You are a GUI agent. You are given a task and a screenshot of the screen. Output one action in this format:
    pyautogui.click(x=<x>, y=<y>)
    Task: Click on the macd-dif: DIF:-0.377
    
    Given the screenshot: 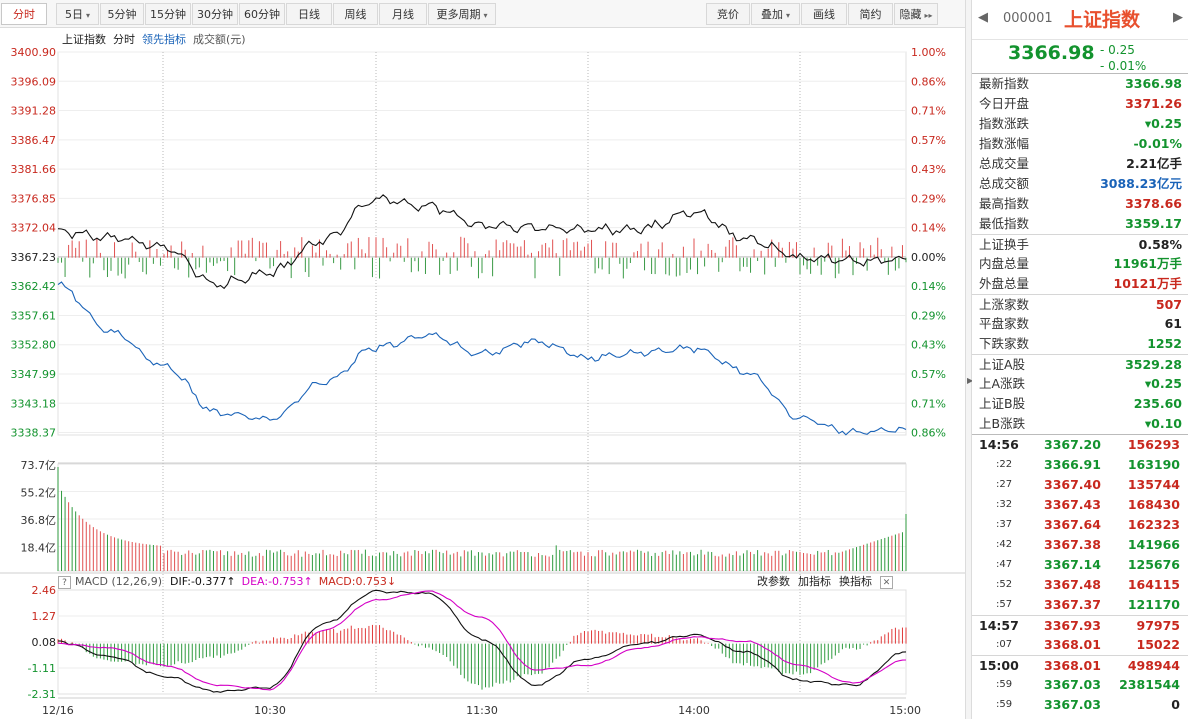 What is the action you would take?
    pyautogui.click(x=198, y=581)
    